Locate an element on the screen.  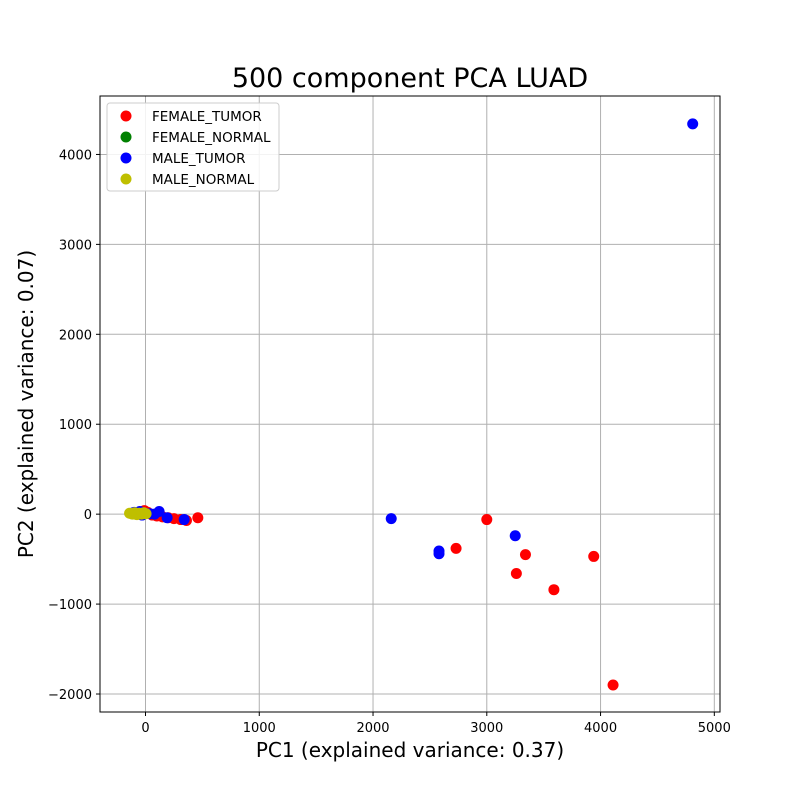
y-tick-label: −2000 is located at coordinates (70, 695).